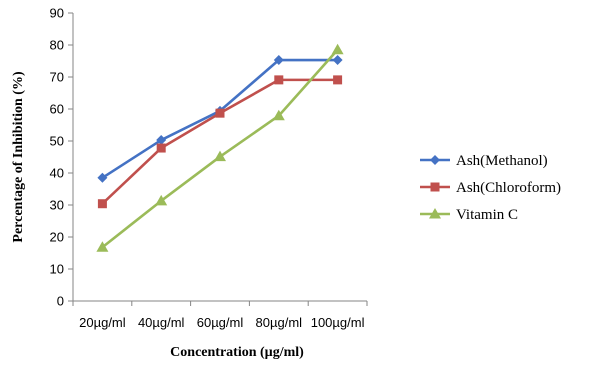 The image size is (605, 367). I want to click on legend-label: Ash(Methanol), so click(502, 161).